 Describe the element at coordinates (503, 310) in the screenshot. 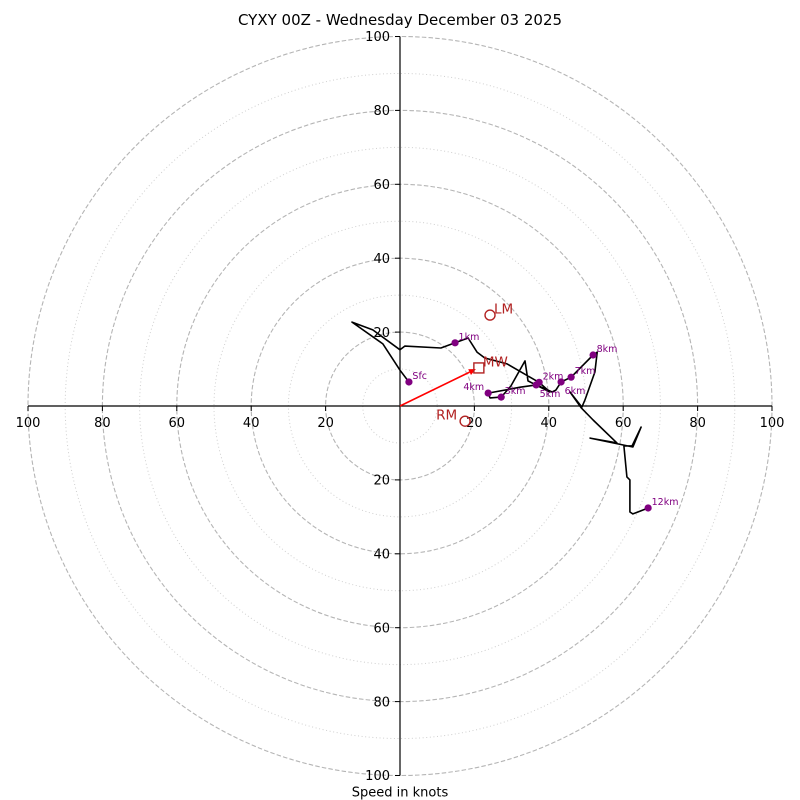

I see `storm-motion-marker-lm-label: LM` at that location.